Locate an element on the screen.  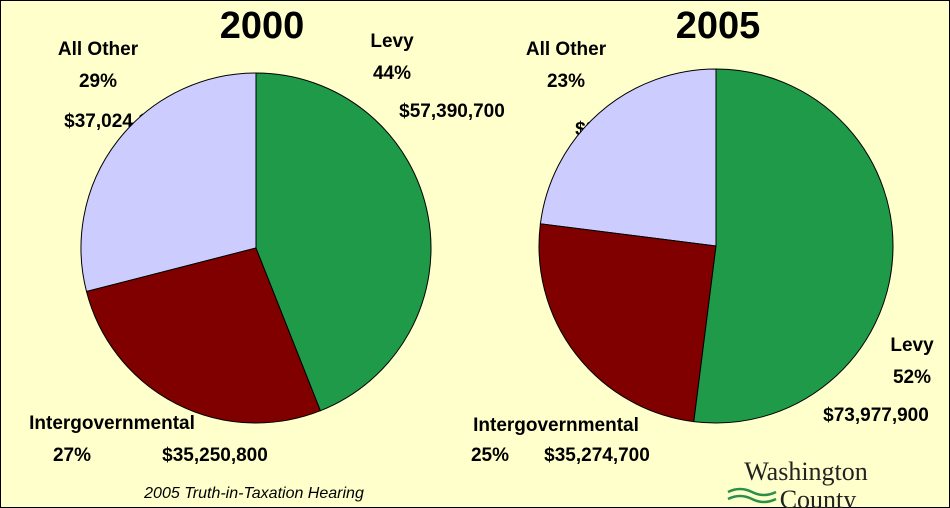
slice-percent: 27% is located at coordinates (72, 455).